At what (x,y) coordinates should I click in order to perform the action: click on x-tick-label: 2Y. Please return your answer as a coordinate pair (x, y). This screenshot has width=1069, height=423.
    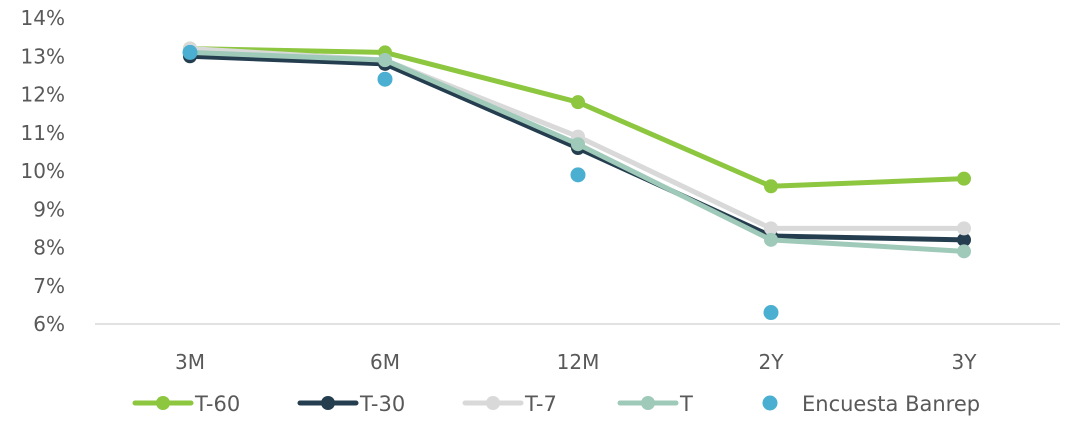
    Looking at the image, I should click on (772, 362).